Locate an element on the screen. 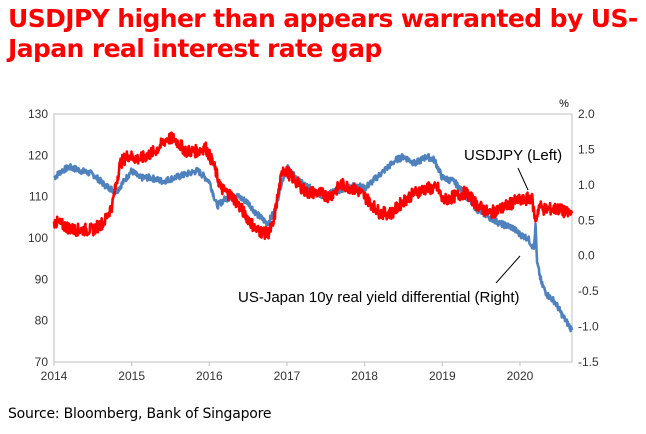 The width and height of the screenshot is (646, 434). x-tick-label: 2017 is located at coordinates (287, 376).